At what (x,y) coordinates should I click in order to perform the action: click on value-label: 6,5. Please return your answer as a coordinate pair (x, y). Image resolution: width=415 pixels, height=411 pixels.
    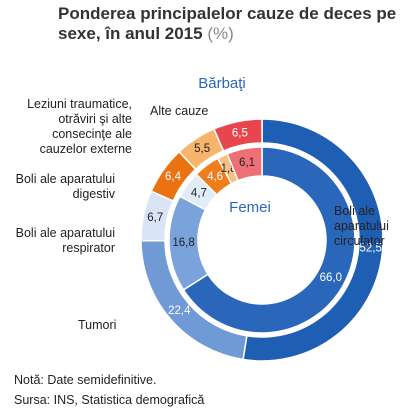
    Looking at the image, I should click on (240, 133).